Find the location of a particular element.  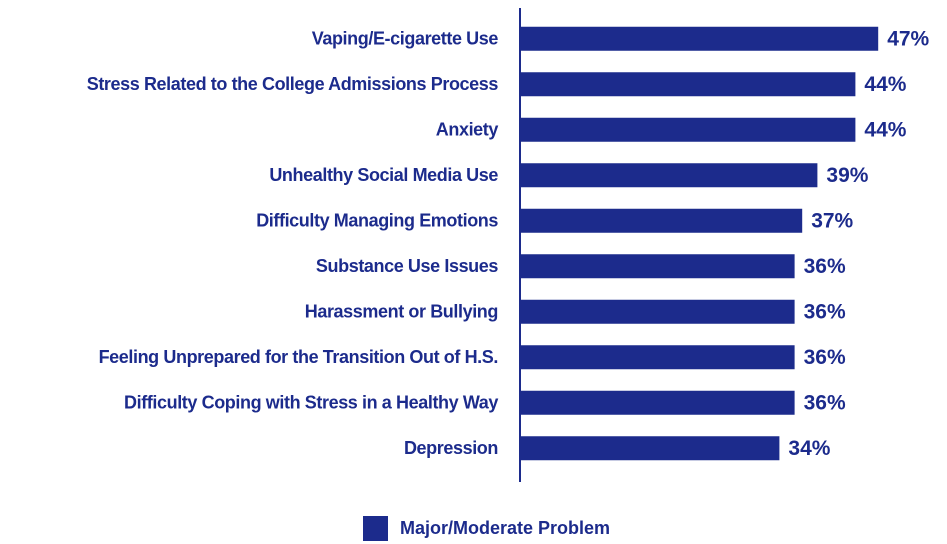

category-label: Difficulty Managing Emotions is located at coordinates (377, 221).